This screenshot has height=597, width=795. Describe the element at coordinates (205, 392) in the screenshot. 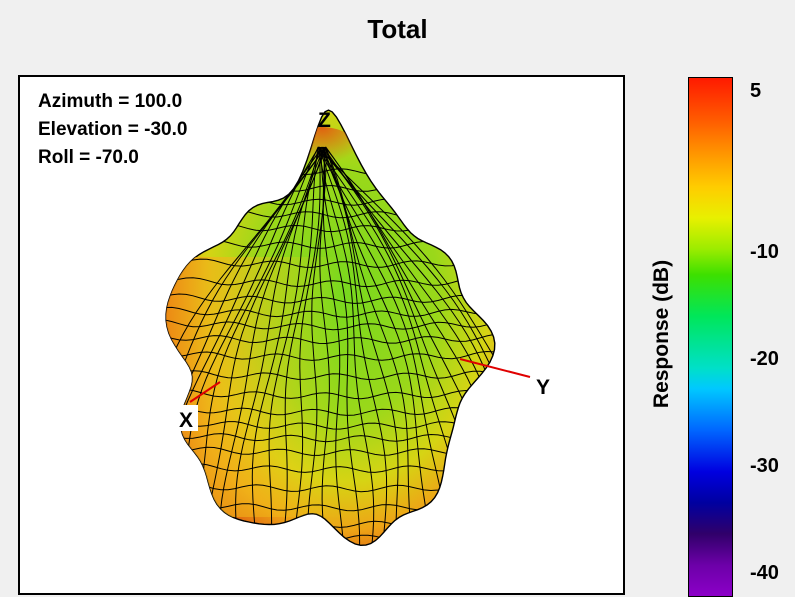

I see `x-axis-line` at that location.